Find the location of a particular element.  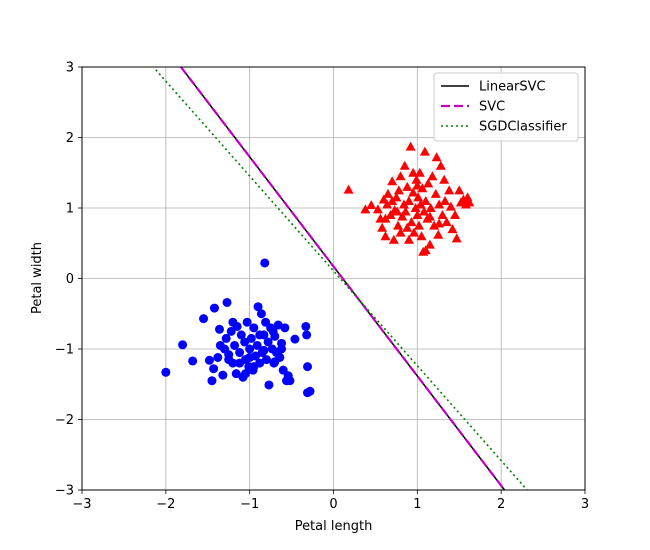

y-axis-label: Petal width is located at coordinates (37, 278).